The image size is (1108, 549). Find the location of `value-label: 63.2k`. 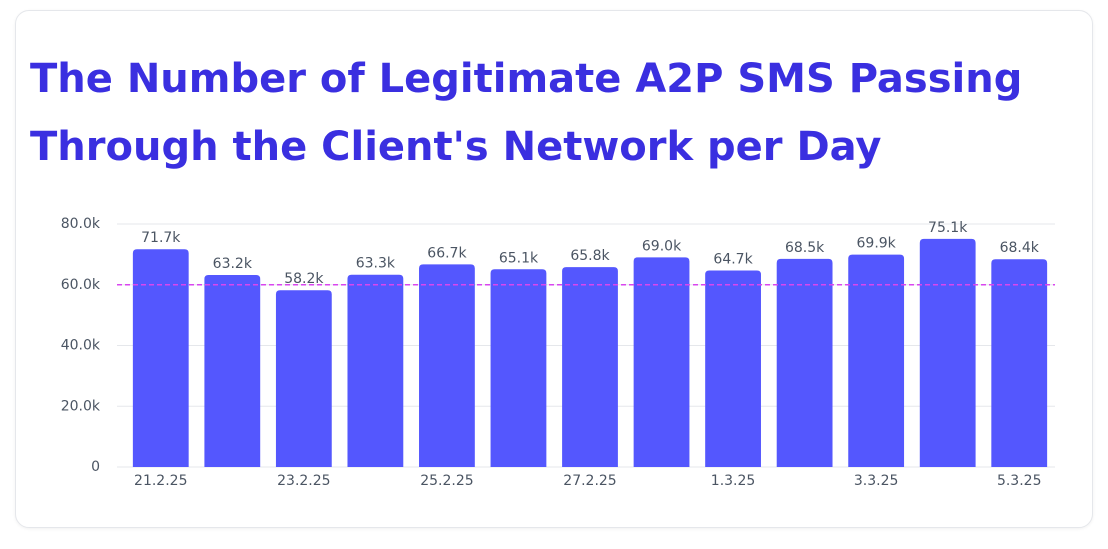

value-label: 63.2k is located at coordinates (233, 264).